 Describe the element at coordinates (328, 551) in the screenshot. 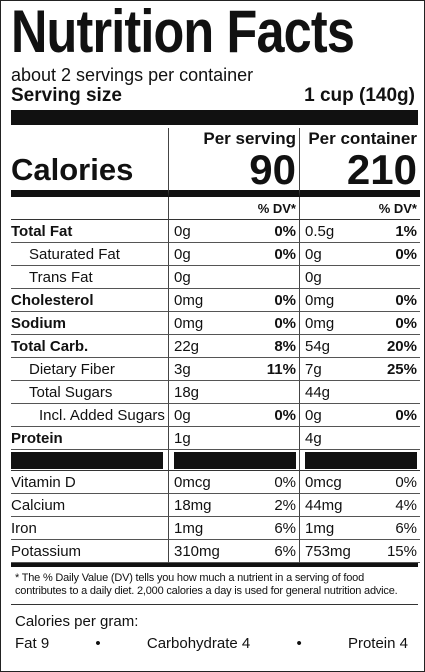

I see `amount: 753mg` at that location.